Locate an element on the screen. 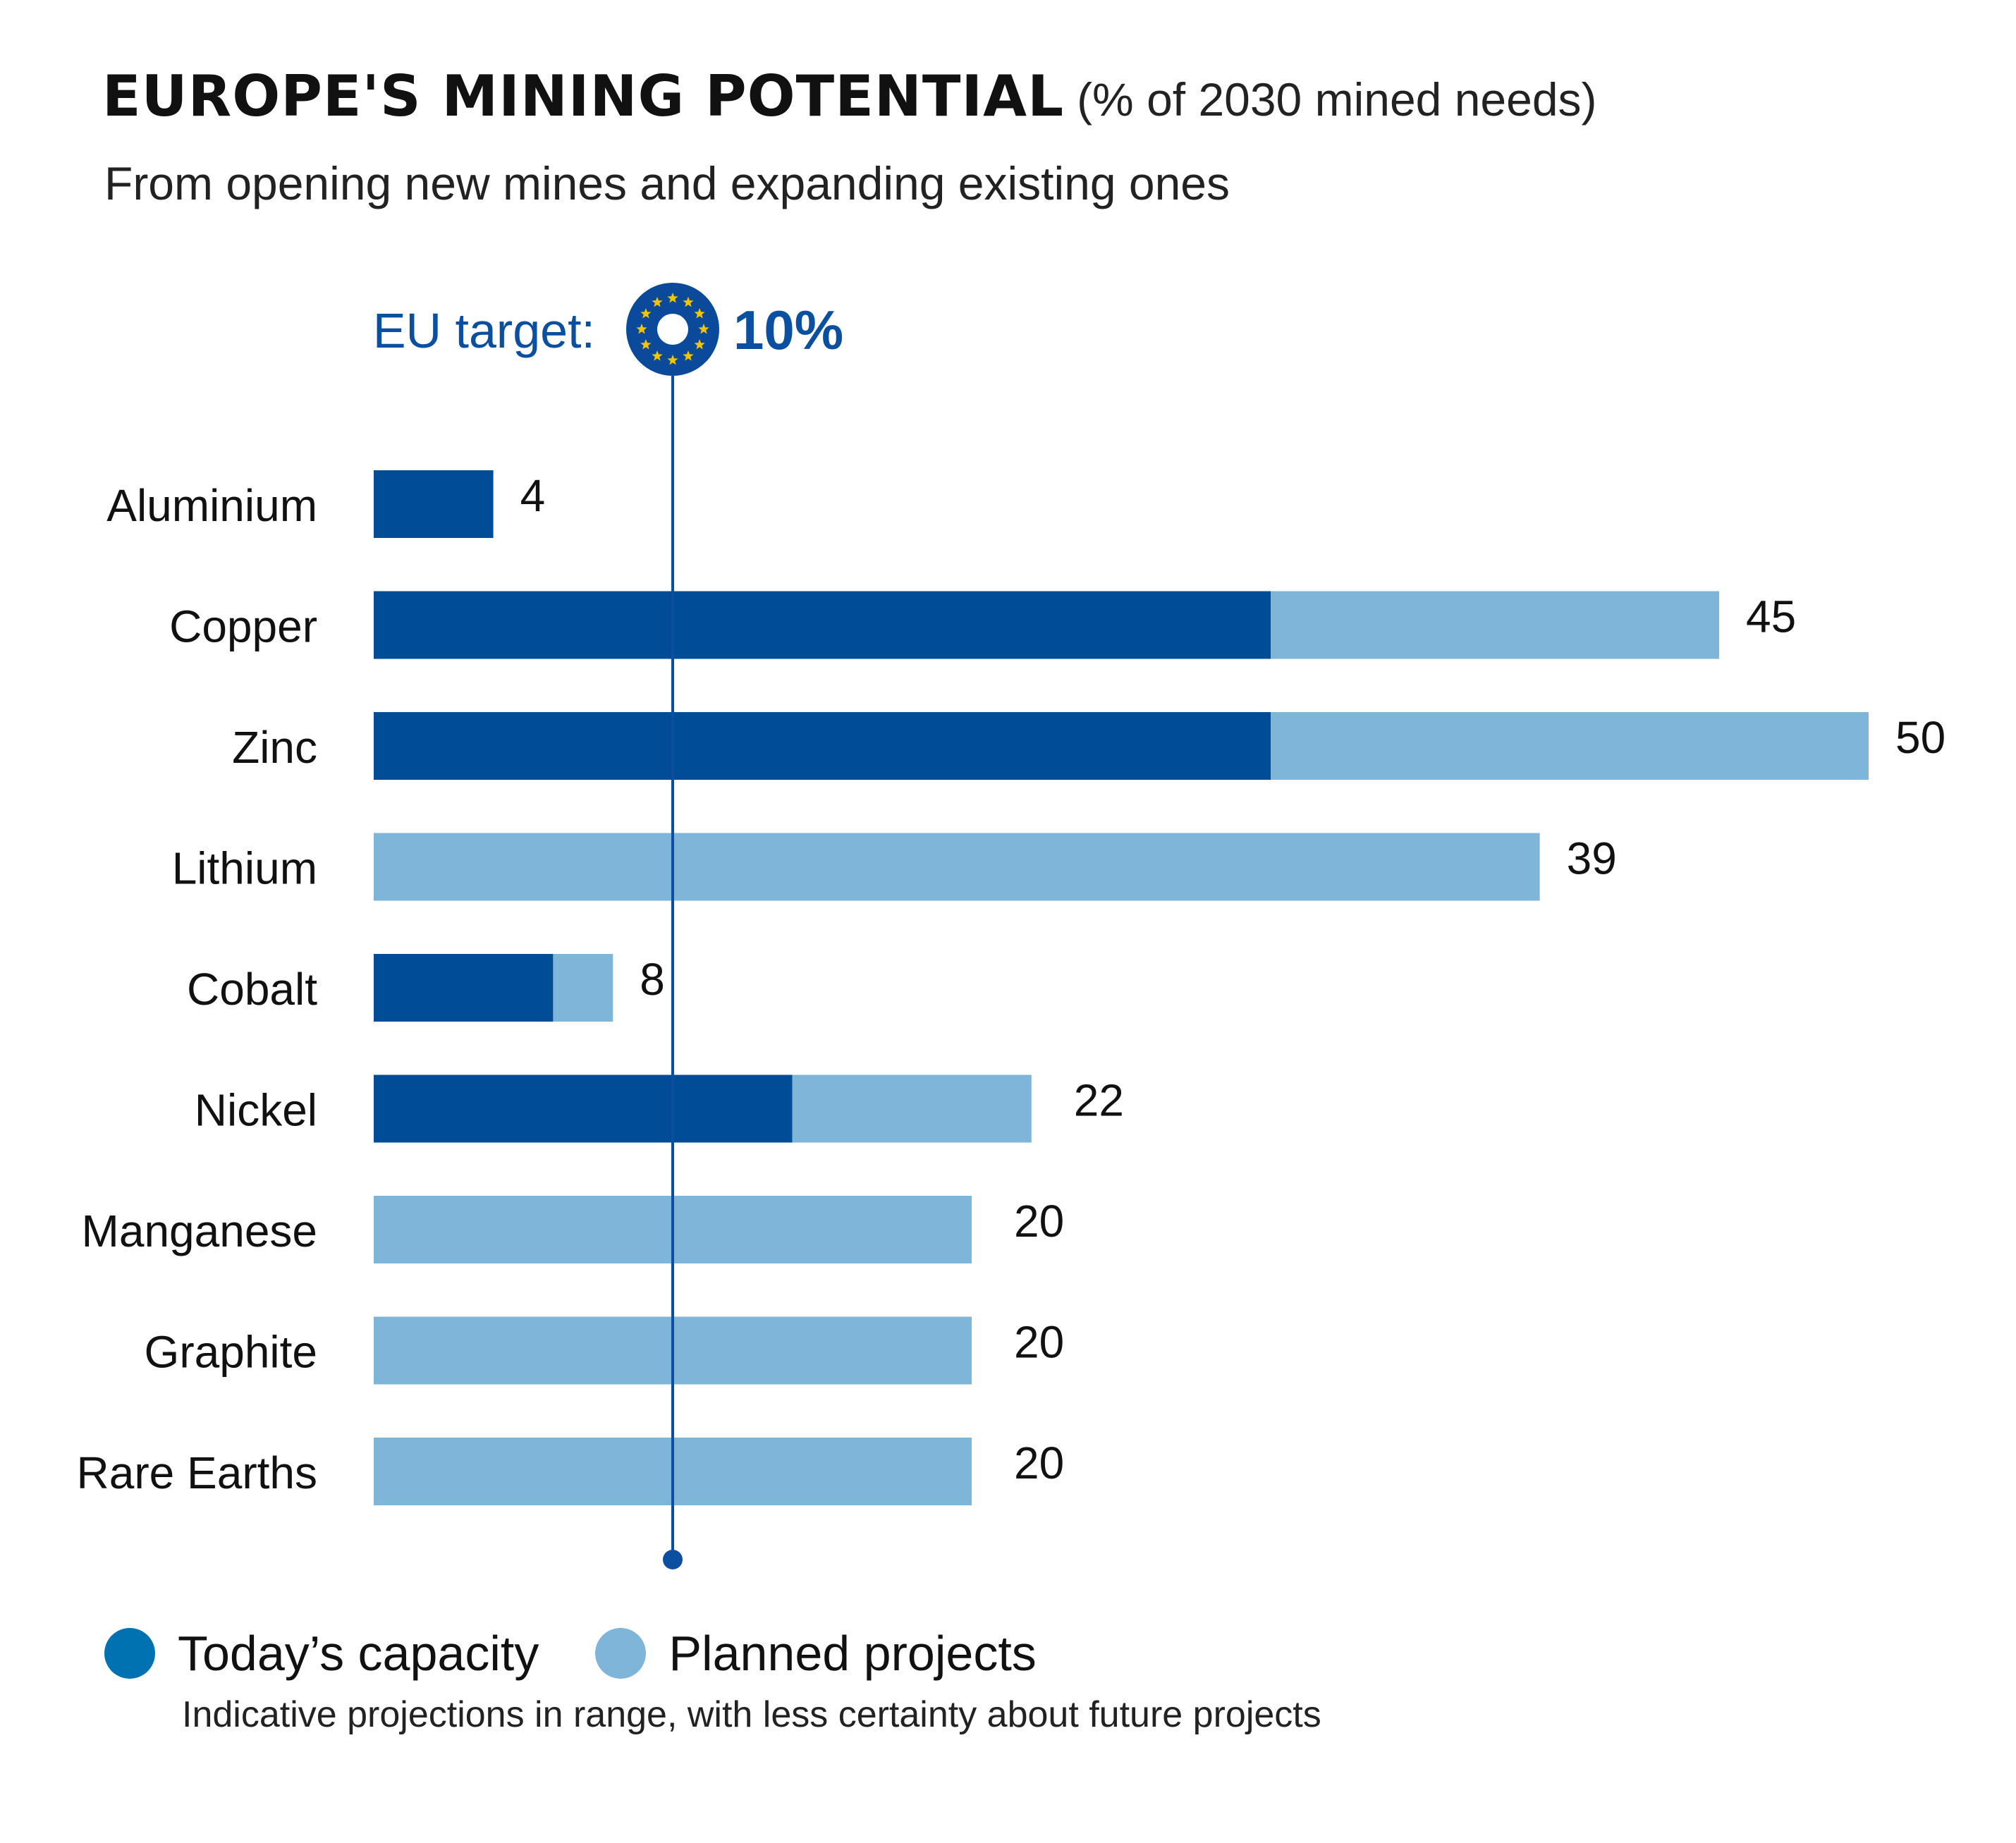 Image resolution: width=2016 pixels, height=1843 pixels. chart-title: EUROPE'S MINING POTENTIAL is located at coordinates (583, 96).